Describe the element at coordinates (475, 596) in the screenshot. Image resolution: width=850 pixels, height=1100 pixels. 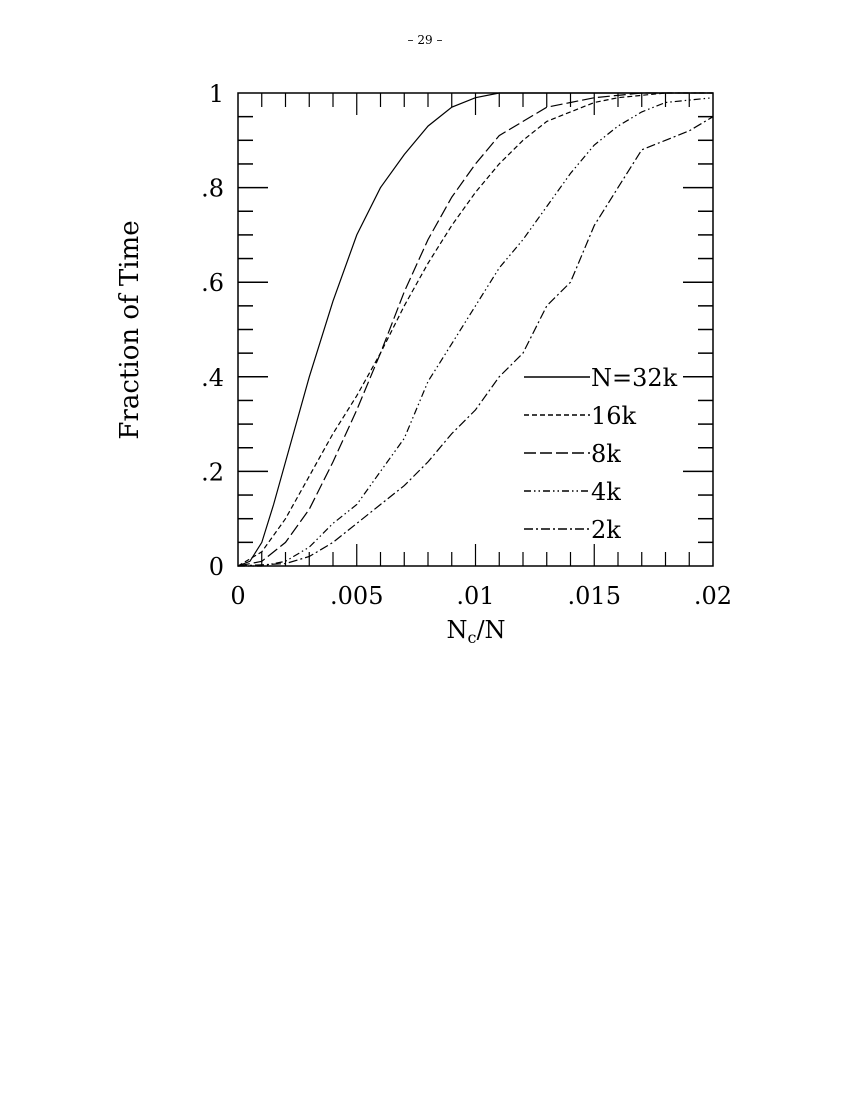
I see `x-tick-label: .01` at that location.